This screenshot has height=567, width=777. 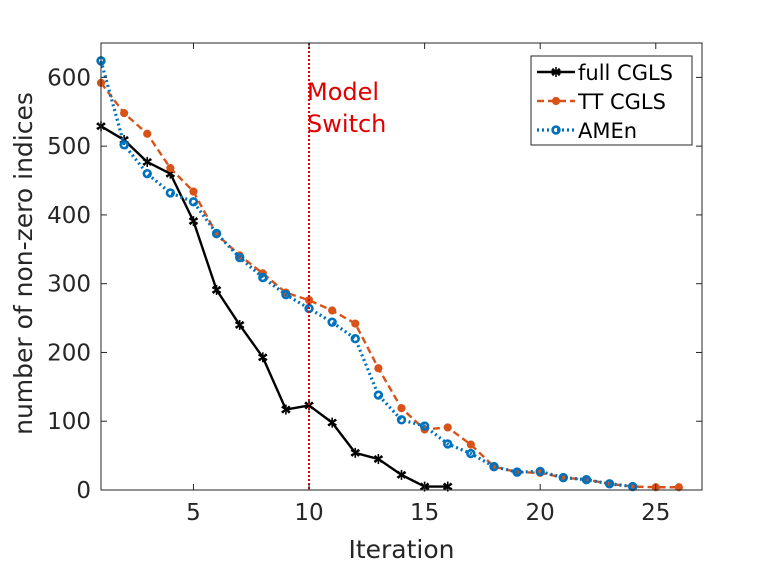 I want to click on x-tick-label: 20, so click(x=540, y=513).